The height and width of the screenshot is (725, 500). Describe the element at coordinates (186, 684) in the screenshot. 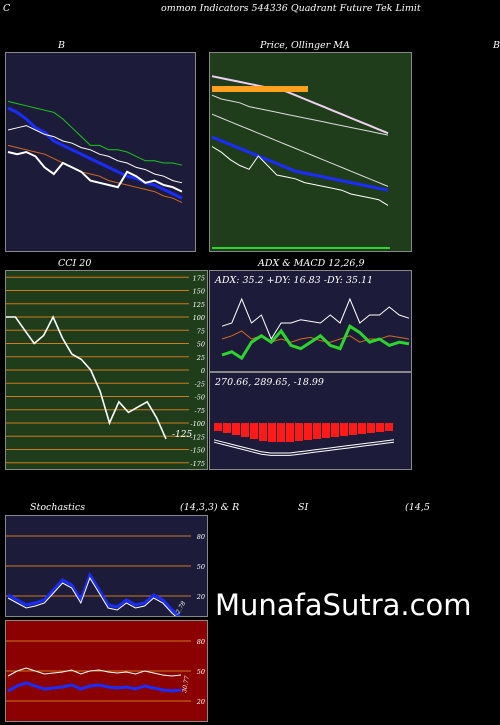

I see `rsi-value-label: 30.77` at that location.